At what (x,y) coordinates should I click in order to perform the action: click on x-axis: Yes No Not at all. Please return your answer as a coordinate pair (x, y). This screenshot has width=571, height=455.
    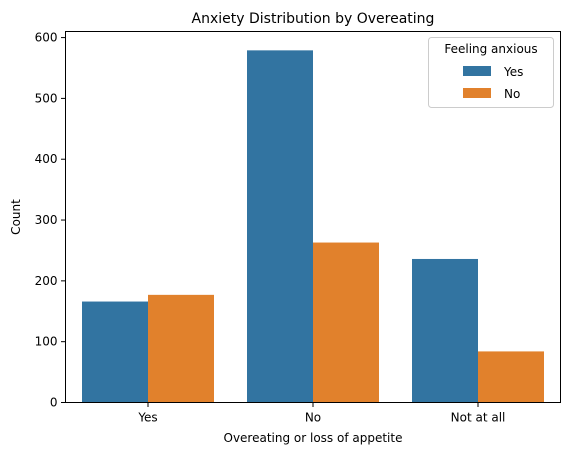
    Looking at the image, I should click on (321, 413).